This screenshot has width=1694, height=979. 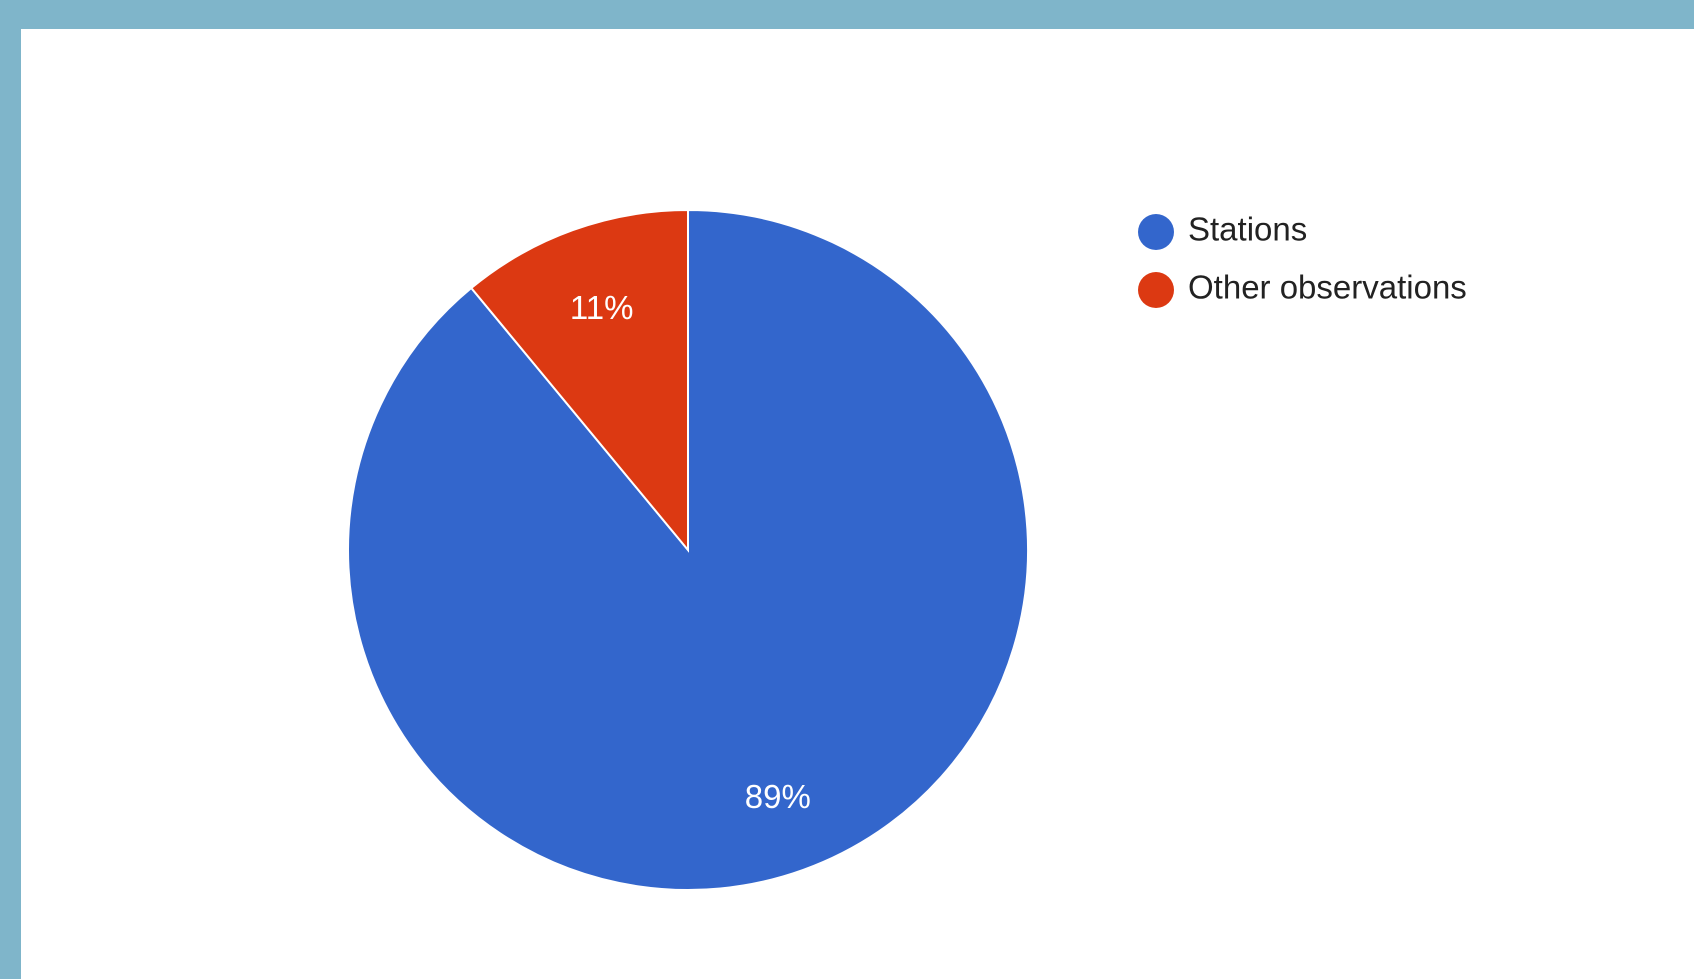 What do you see at coordinates (1247, 229) in the screenshot?
I see `legend-label: Stations` at bounding box center [1247, 229].